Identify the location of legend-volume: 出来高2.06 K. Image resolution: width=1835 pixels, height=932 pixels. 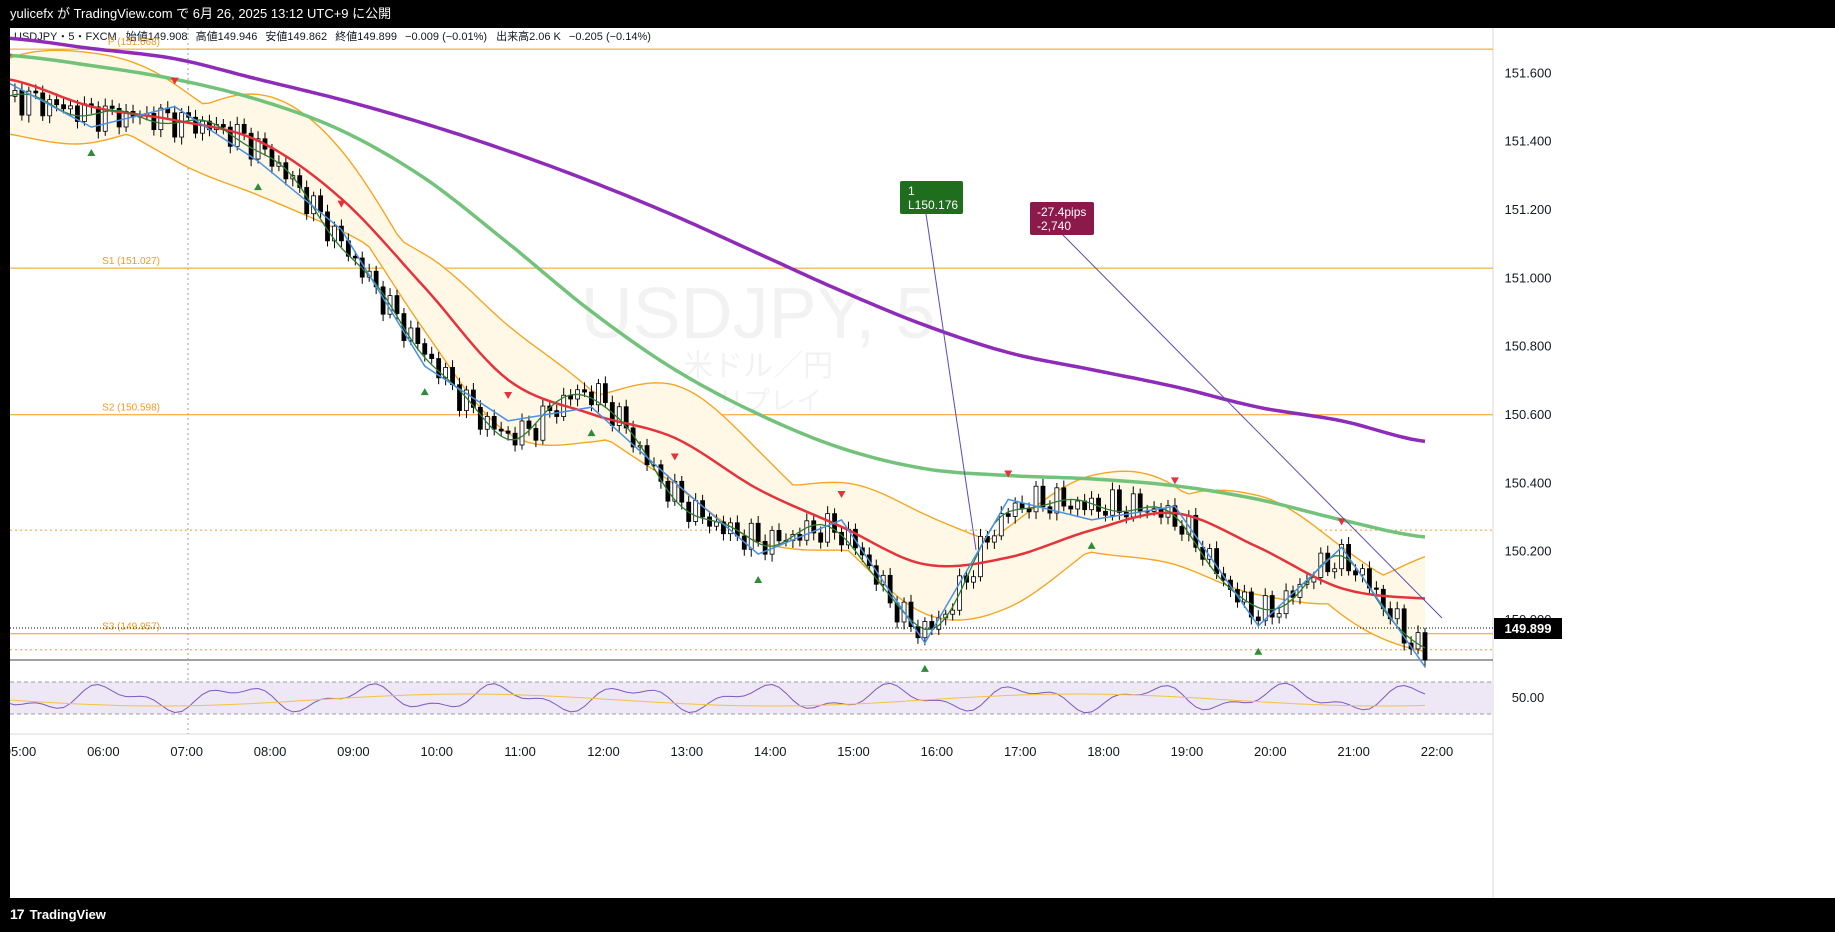
(528, 36).